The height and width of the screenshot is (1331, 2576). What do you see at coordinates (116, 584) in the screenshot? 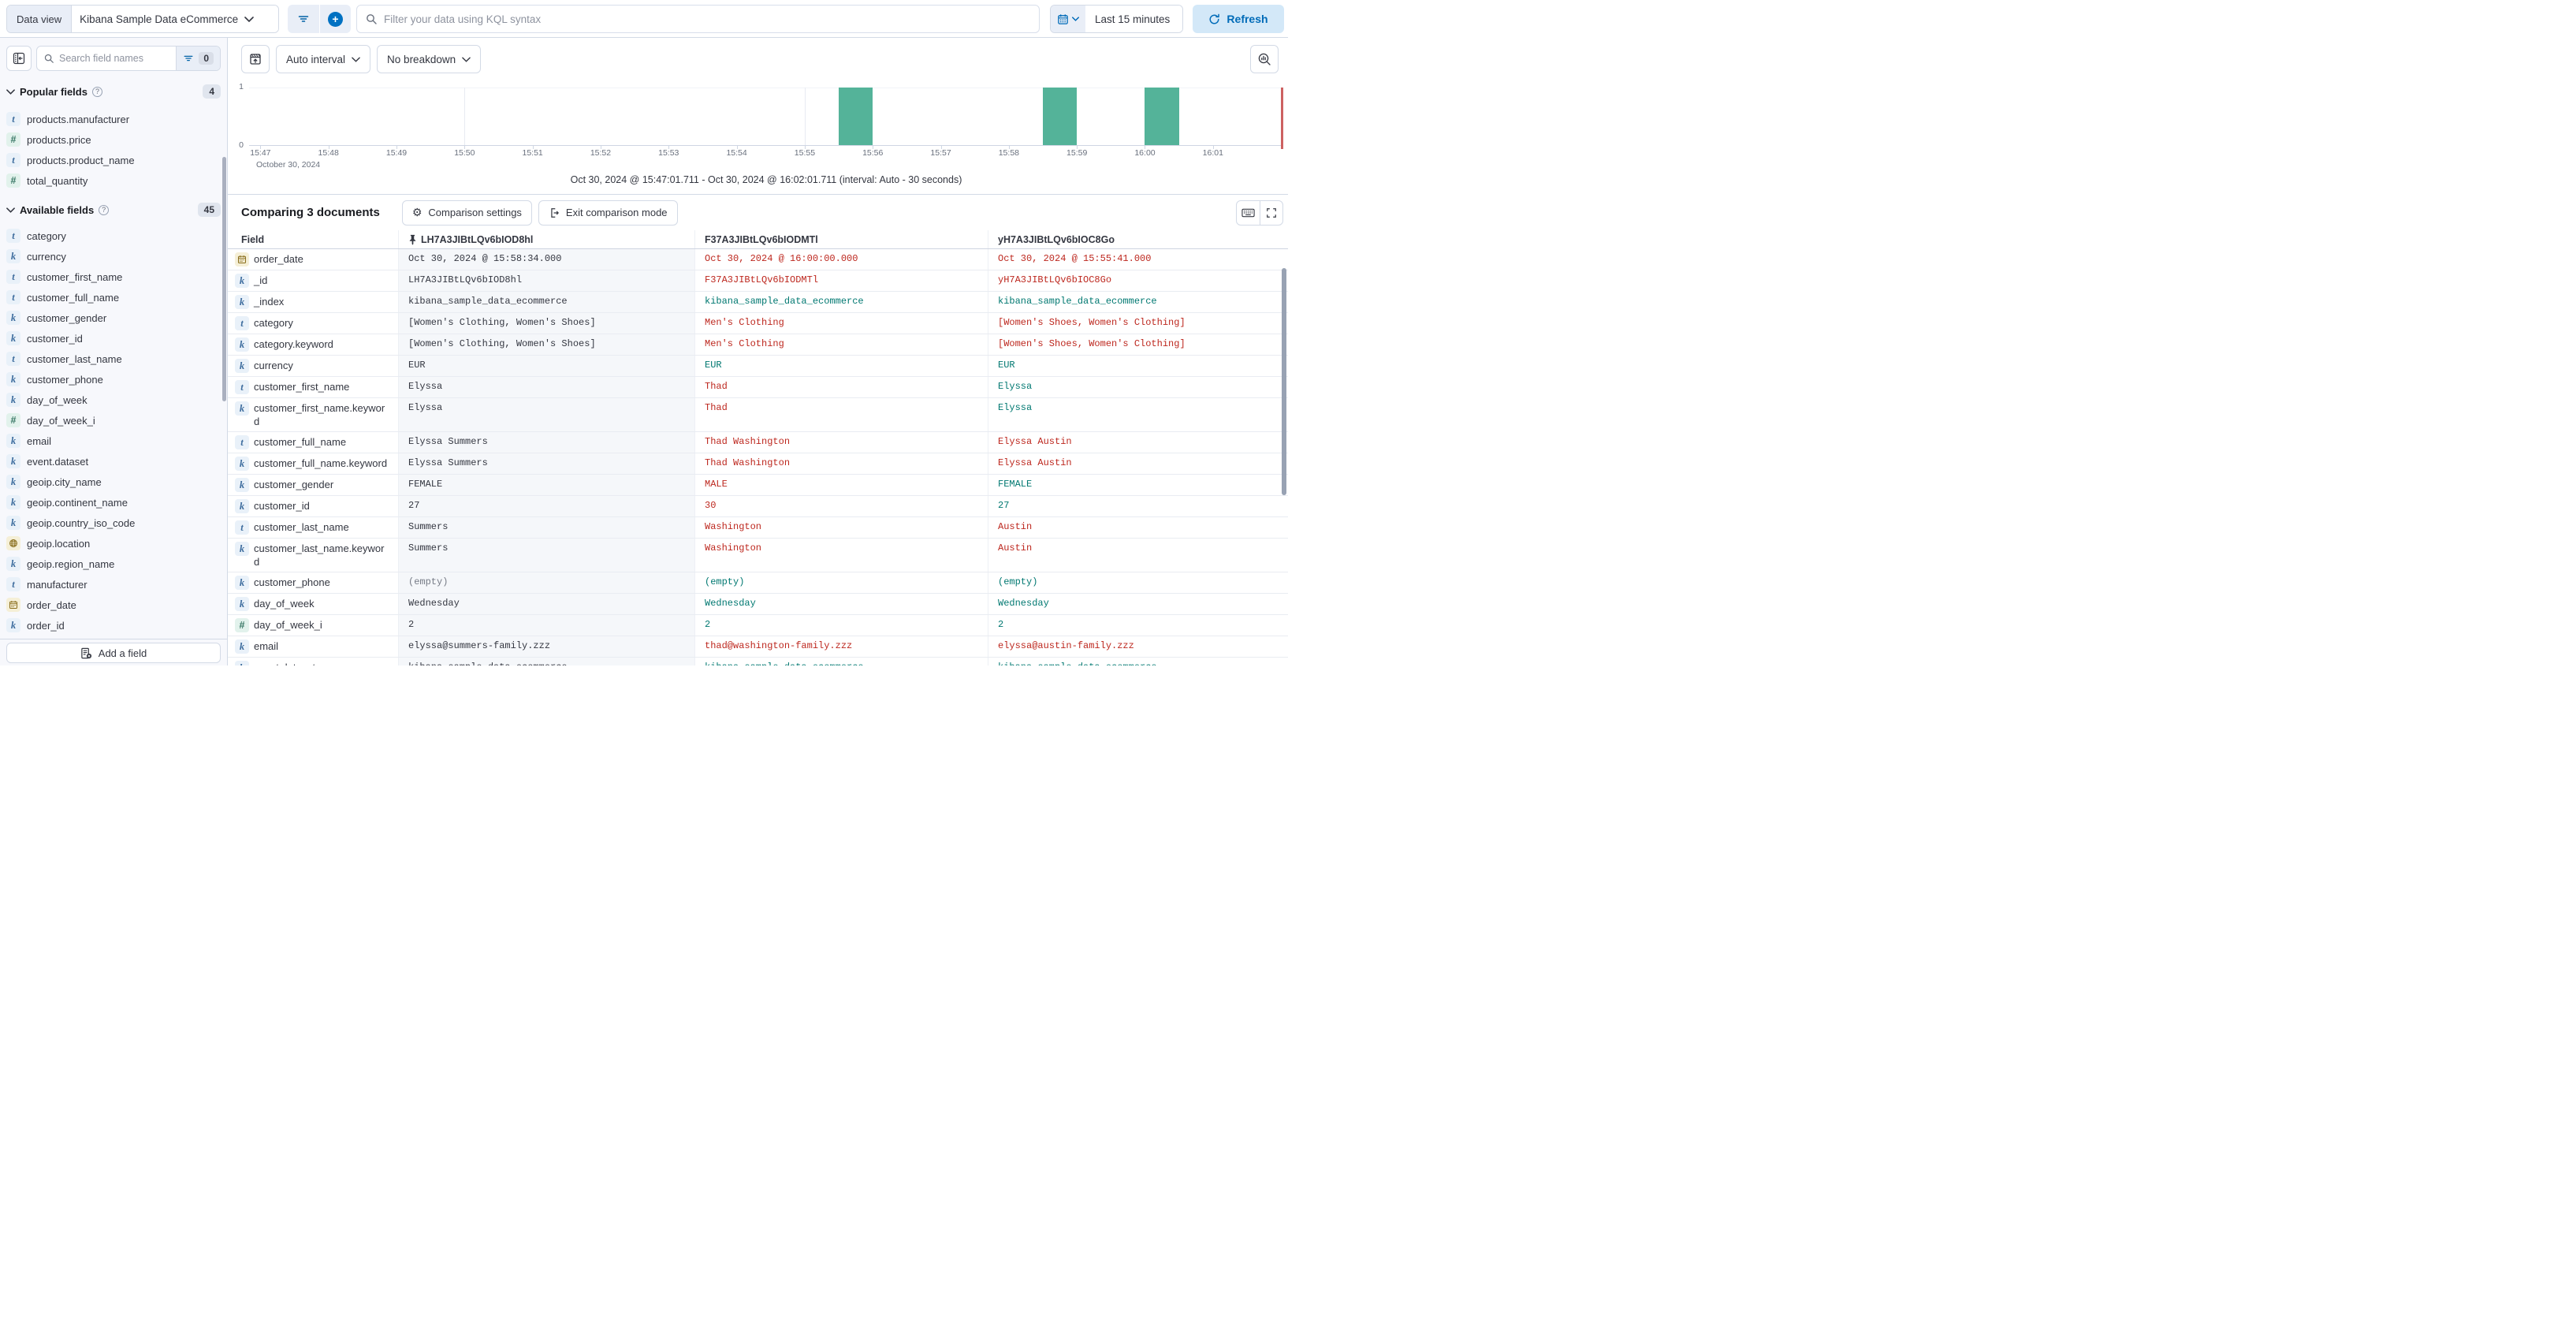
I see `sidebar-field-manufacturer: t manufacturer` at bounding box center [116, 584].